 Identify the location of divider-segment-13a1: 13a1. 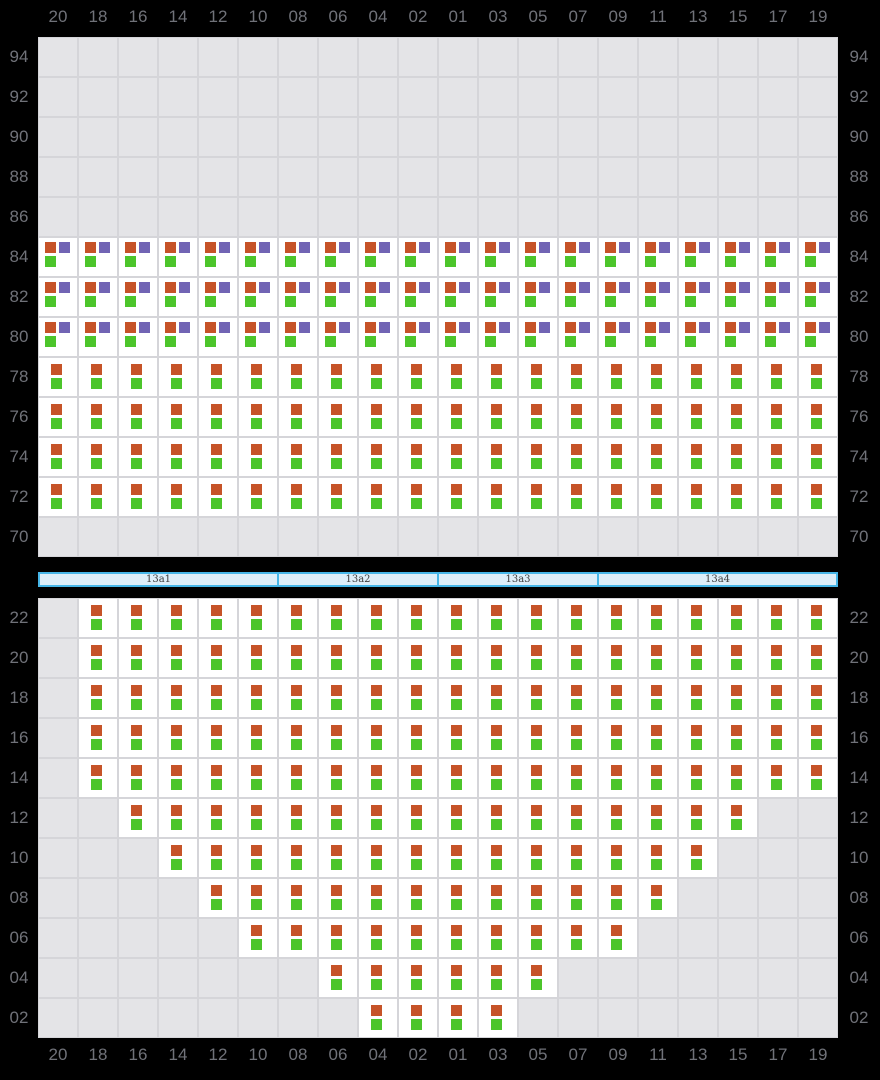
(159, 579).